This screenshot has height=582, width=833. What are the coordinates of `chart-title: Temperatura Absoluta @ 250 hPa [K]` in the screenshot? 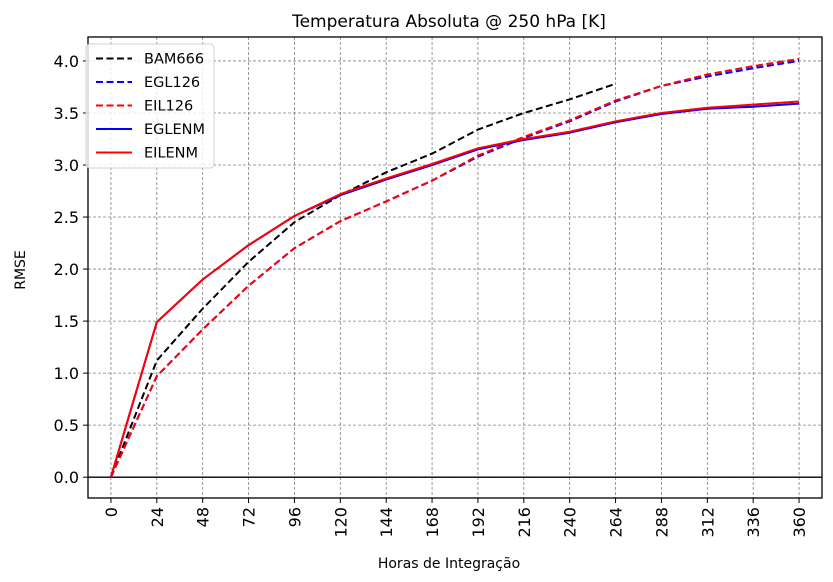 It's located at (448, 22).